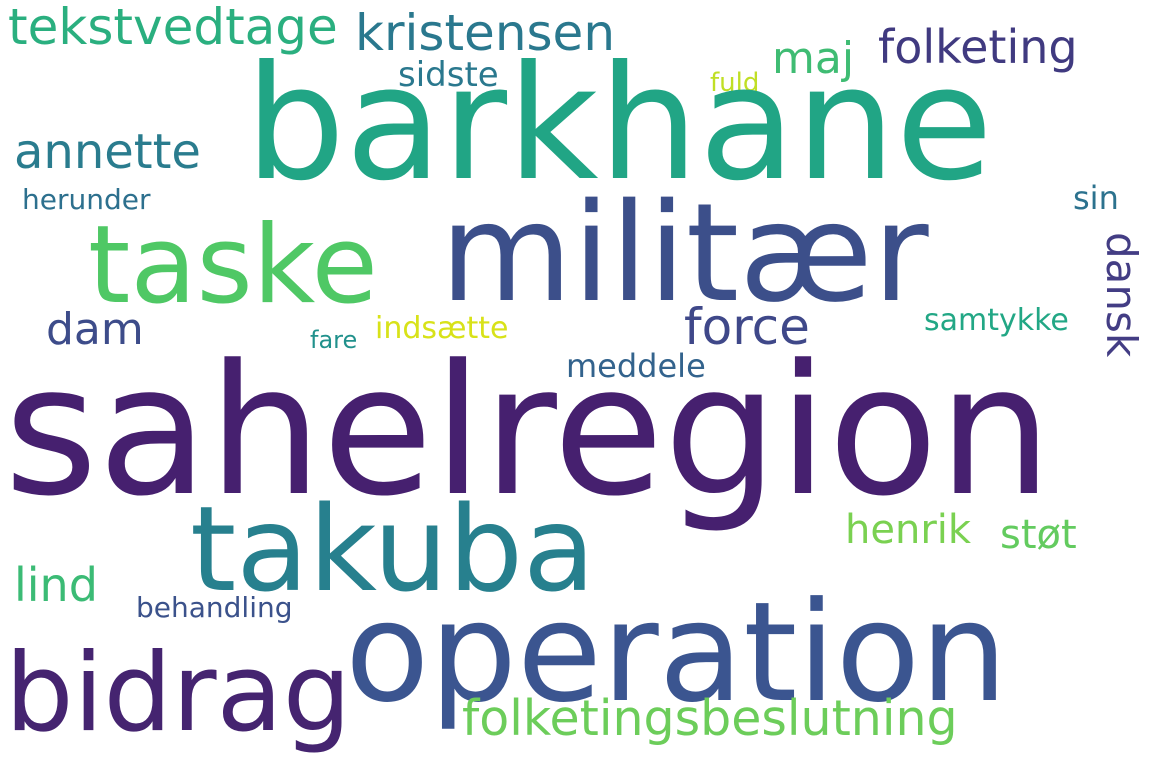 The width and height of the screenshot is (1155, 770). Describe the element at coordinates (107, 152) in the screenshot. I see `word-annette: annette` at that location.